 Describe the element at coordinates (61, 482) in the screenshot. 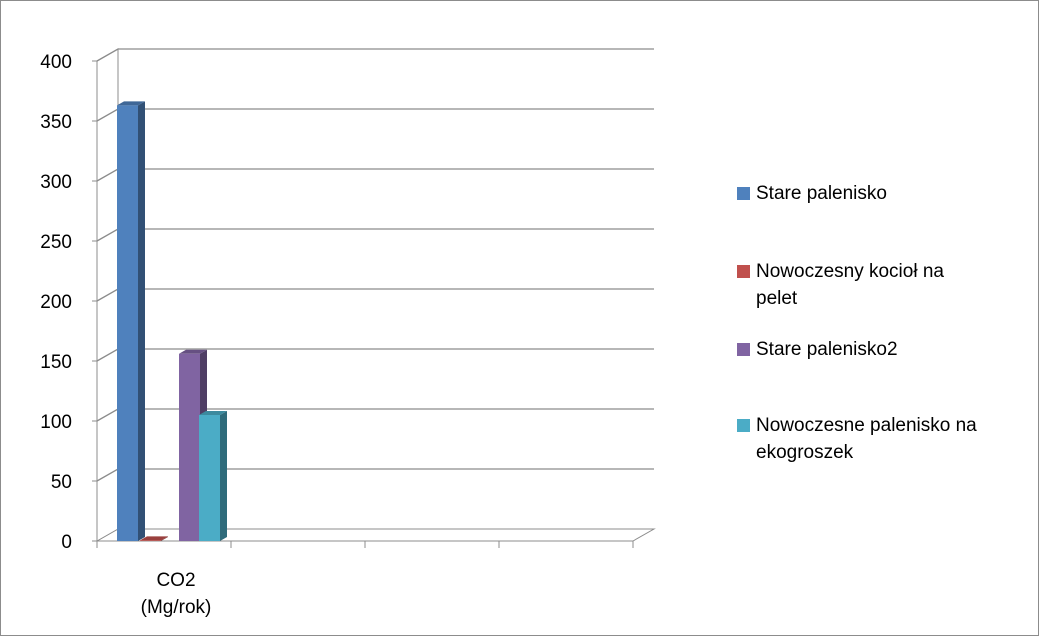

I see `y-tick-label: 50` at that location.